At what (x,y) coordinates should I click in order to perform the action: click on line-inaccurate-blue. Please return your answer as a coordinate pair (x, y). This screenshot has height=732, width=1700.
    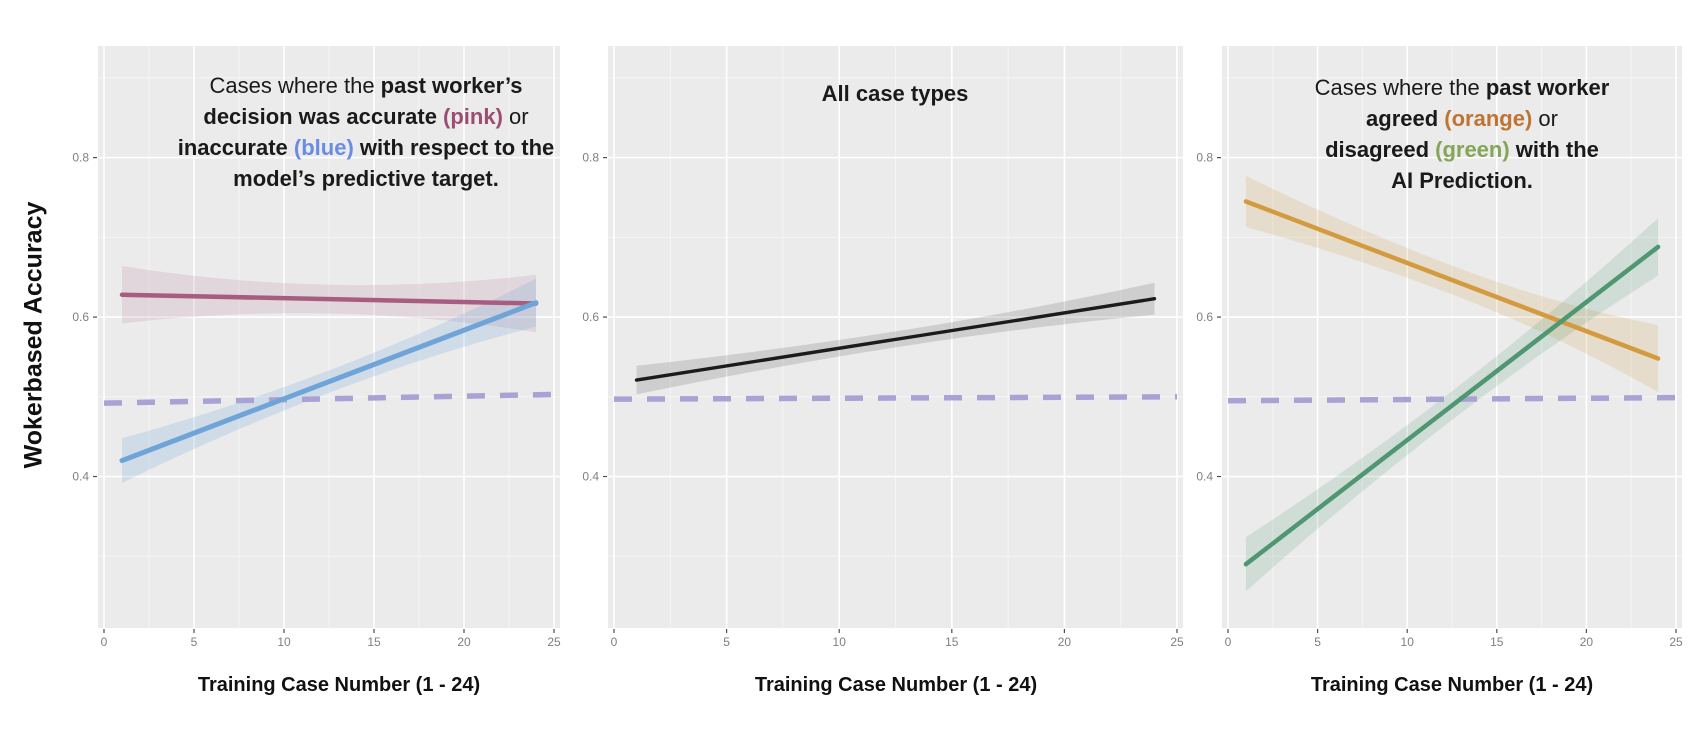
    Looking at the image, I should click on (329, 382).